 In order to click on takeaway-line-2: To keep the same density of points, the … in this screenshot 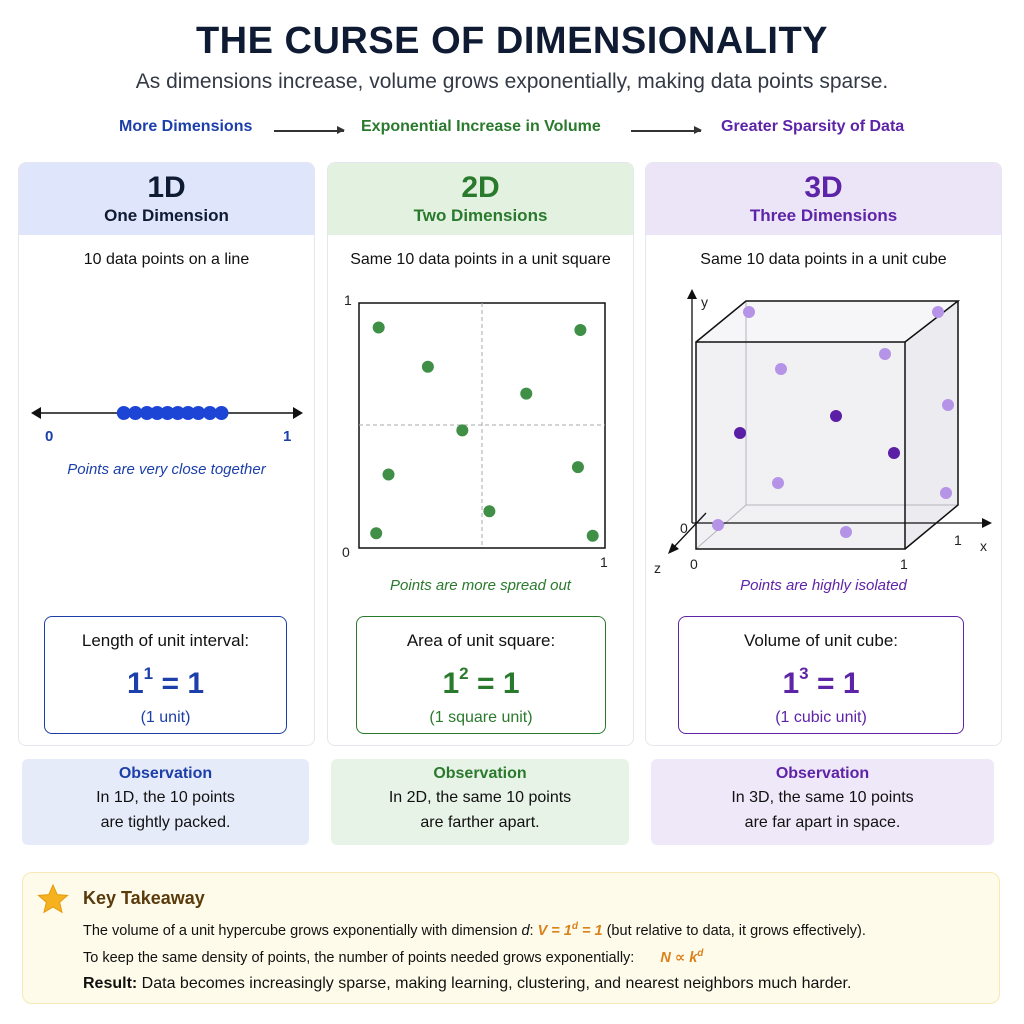, I will do `click(393, 957)`.